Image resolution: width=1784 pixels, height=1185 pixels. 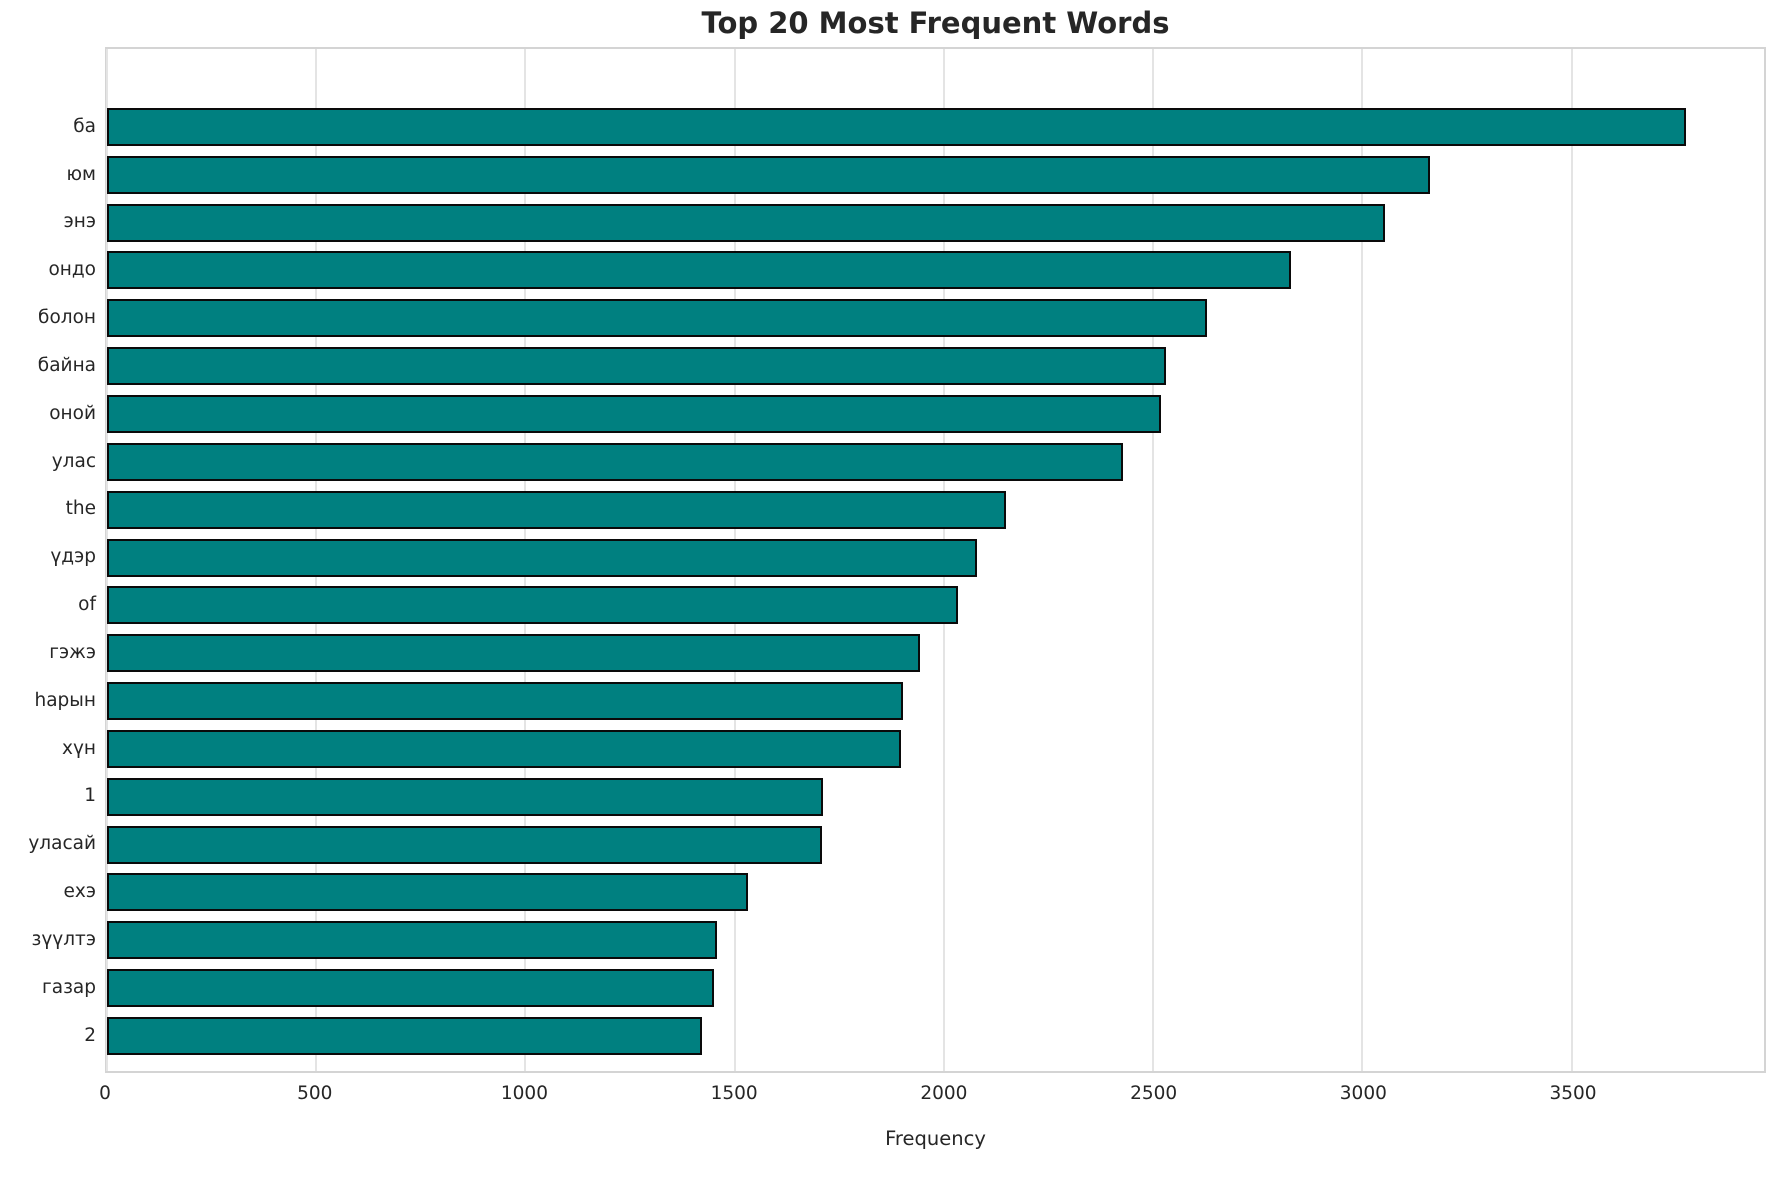 I want to click on y-tick-label: болон, so click(x=67, y=318).